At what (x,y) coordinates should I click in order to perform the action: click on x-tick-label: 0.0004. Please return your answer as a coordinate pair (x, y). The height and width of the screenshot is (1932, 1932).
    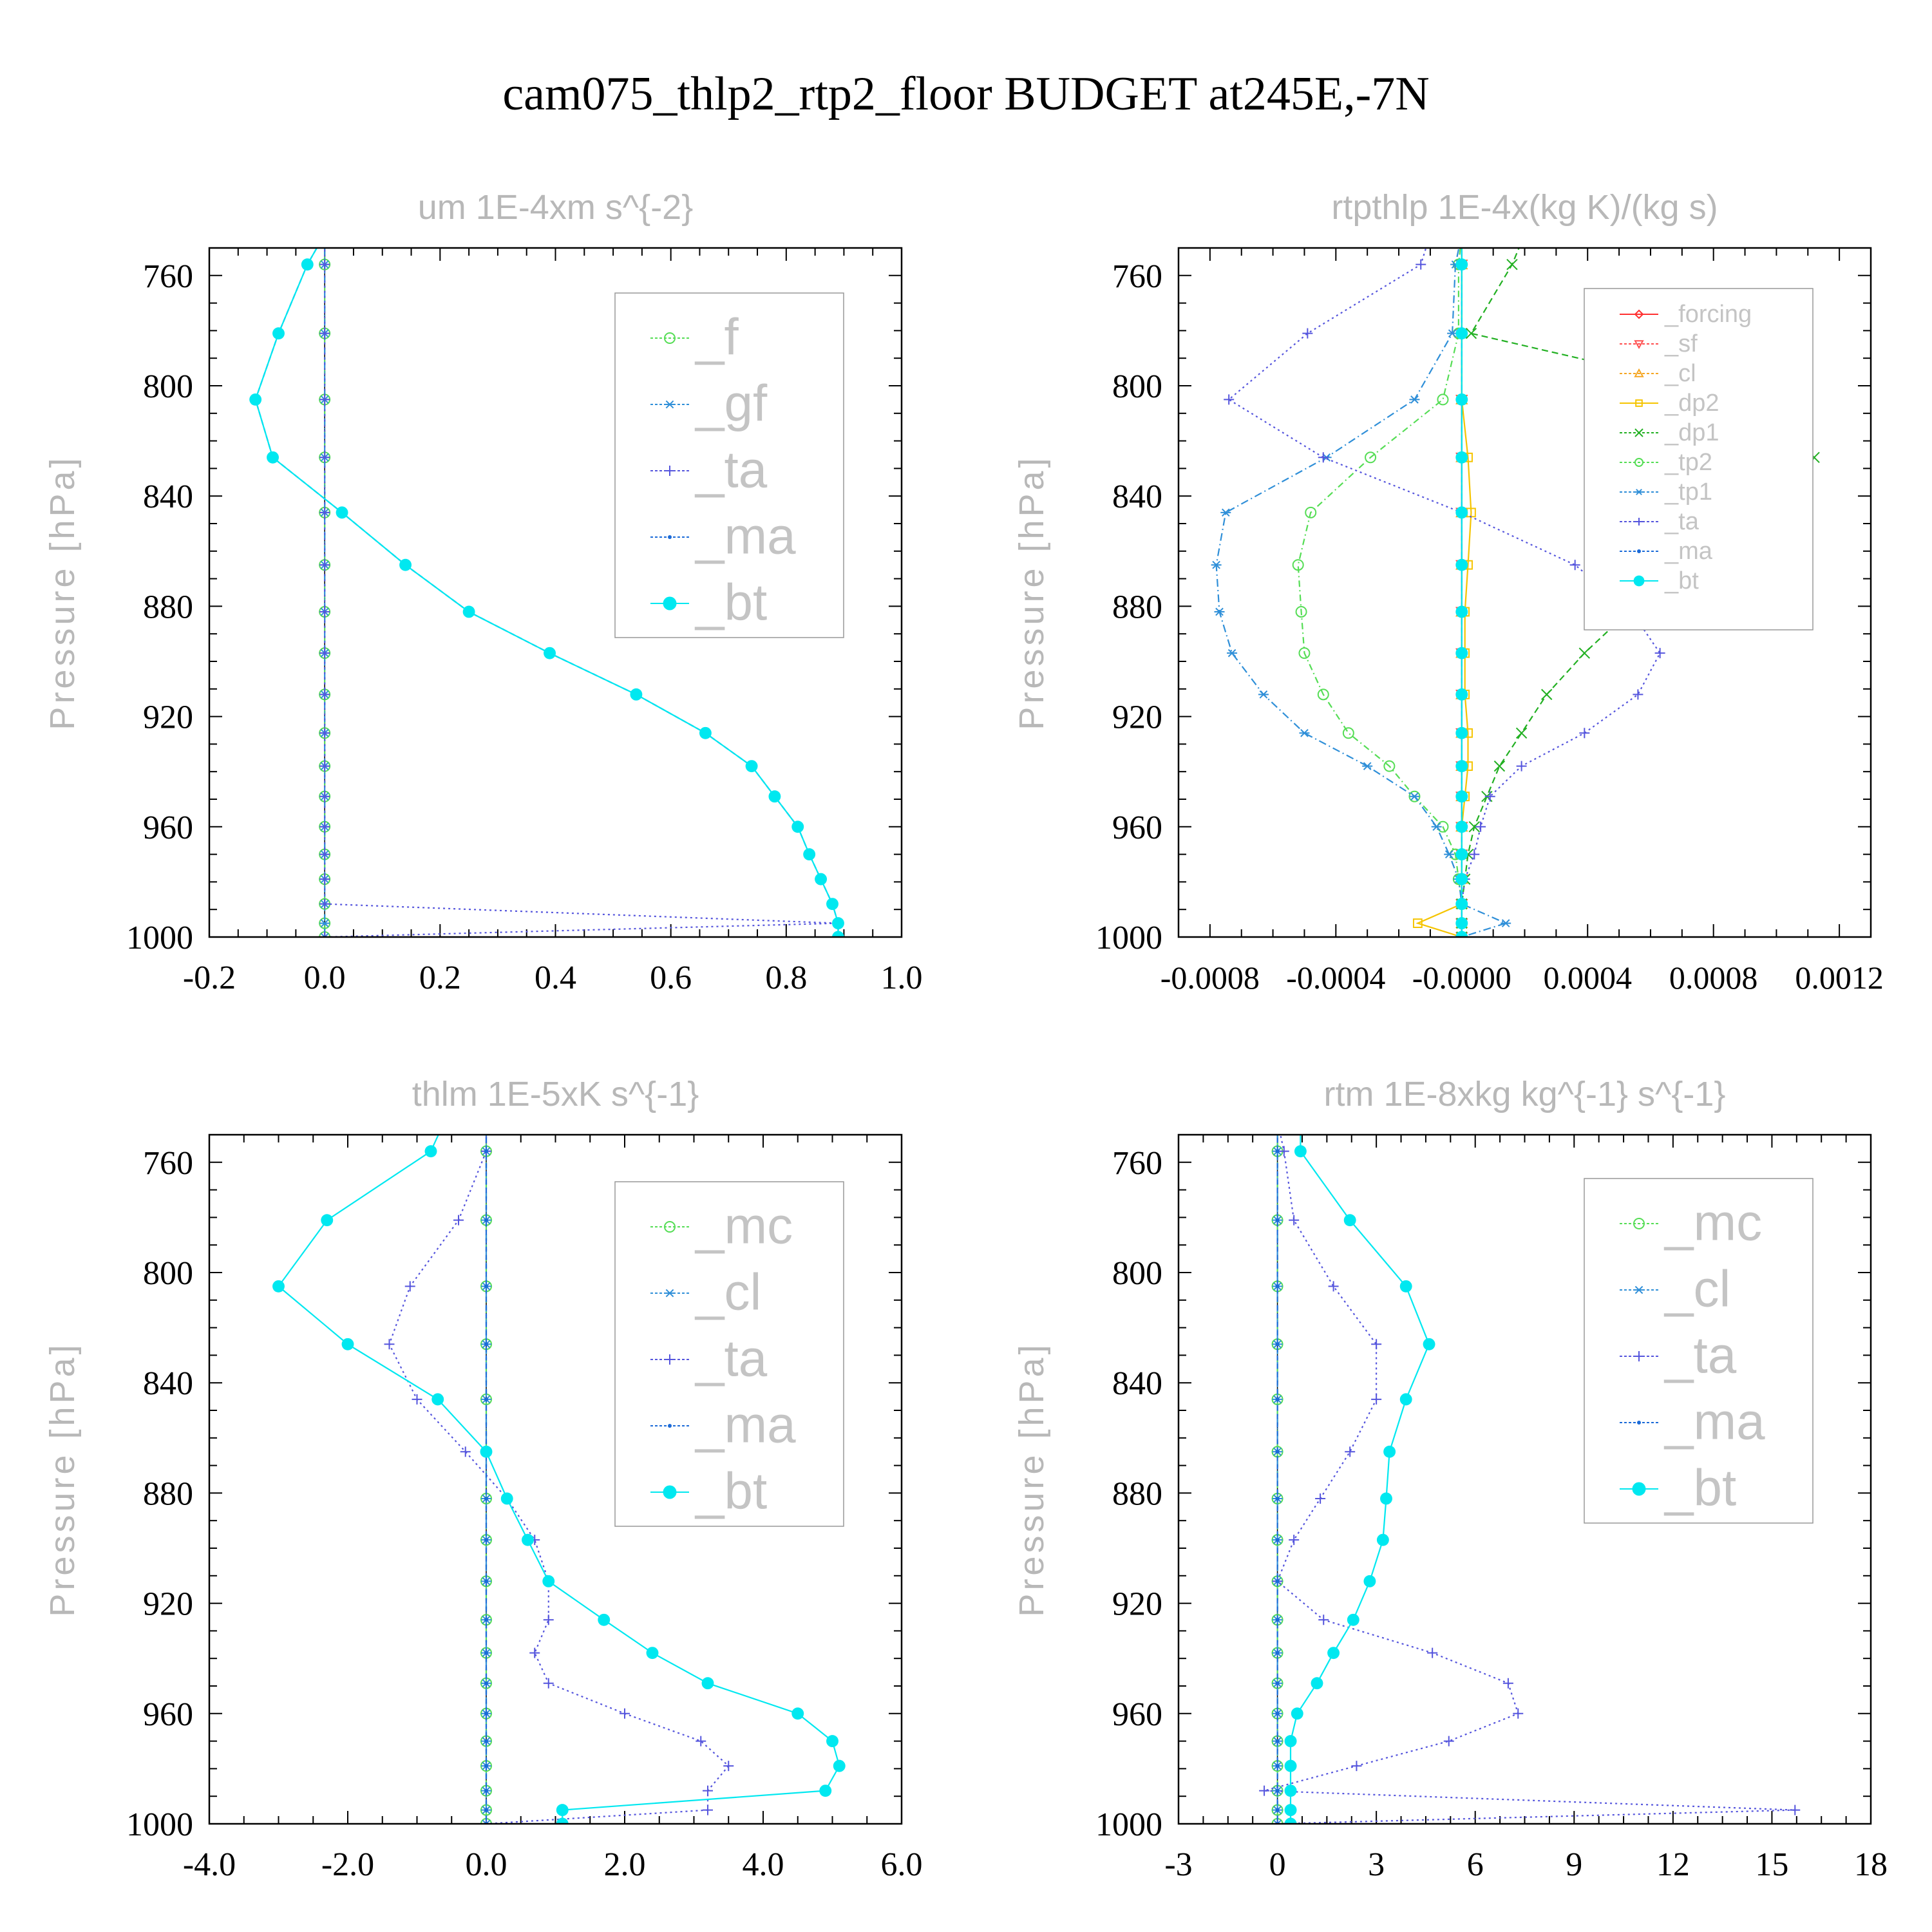
    Looking at the image, I should click on (1587, 978).